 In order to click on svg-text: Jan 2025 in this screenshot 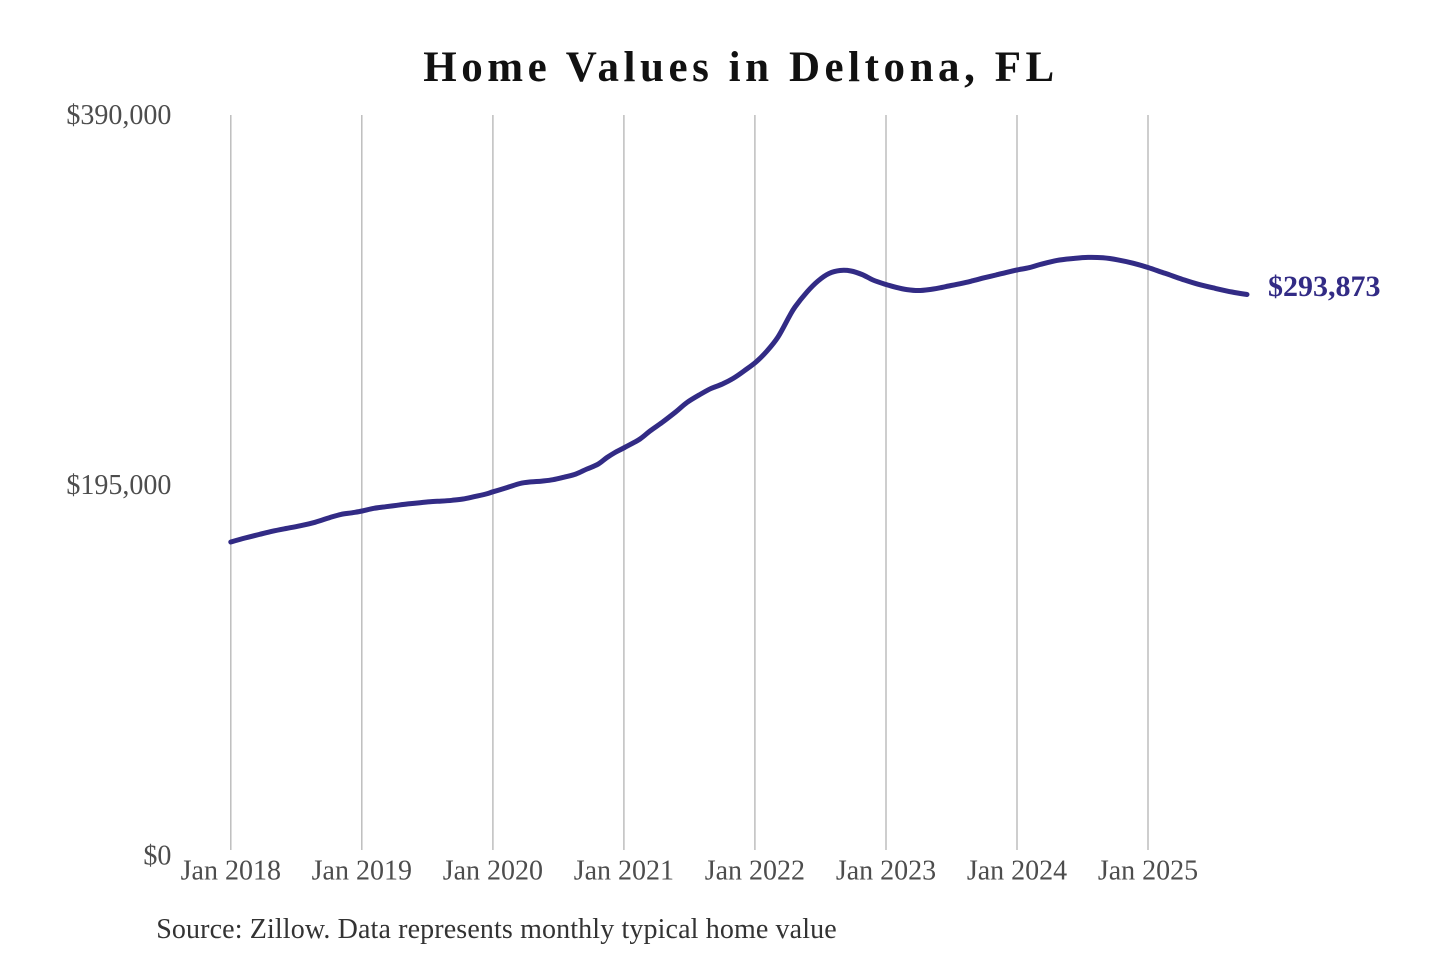, I will do `click(1148, 871)`.